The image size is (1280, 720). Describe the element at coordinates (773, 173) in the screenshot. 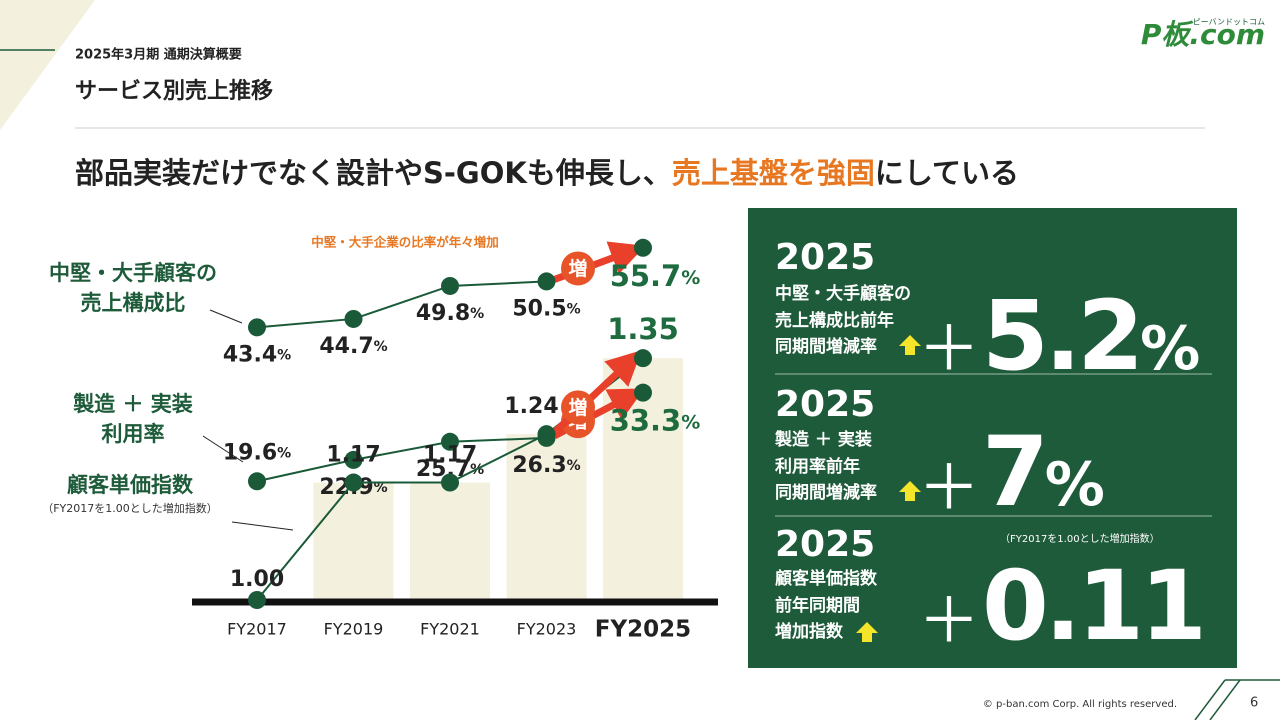

I see `headline-highlight: 売上基盤を強固` at that location.